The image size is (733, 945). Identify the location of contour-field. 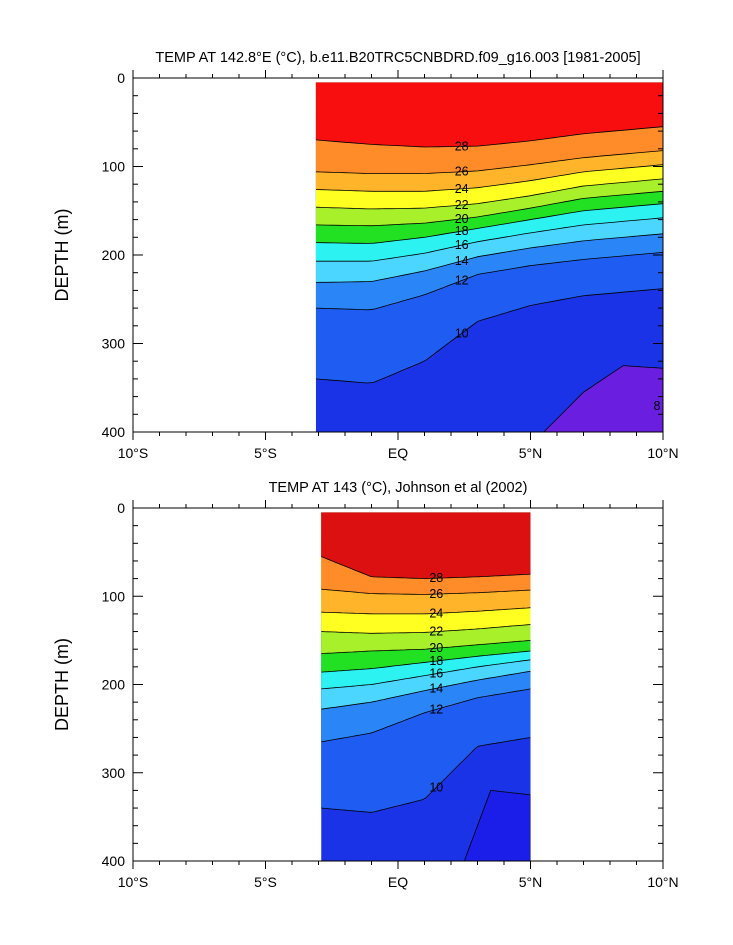
(426, 686).